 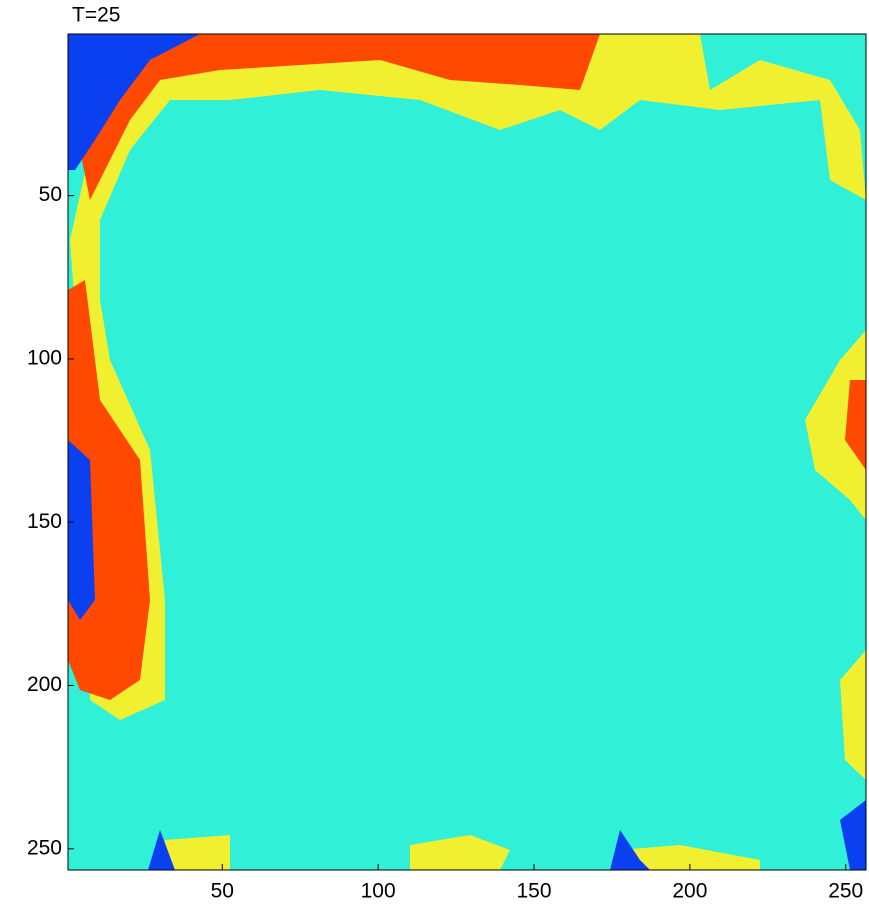 I want to click on y-tick-label: 50, so click(x=50, y=194).